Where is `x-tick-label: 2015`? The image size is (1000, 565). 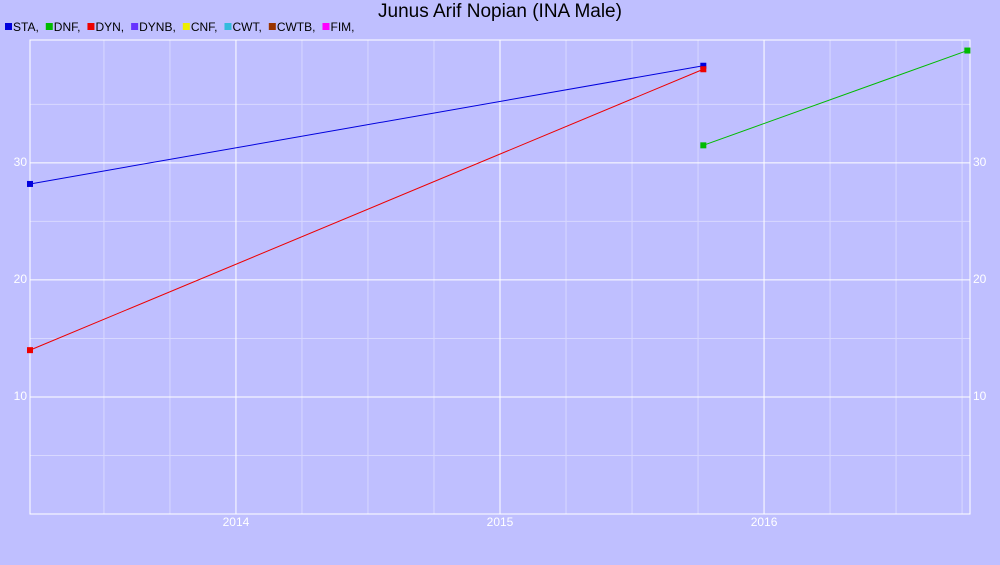 x-tick-label: 2015 is located at coordinates (500, 522).